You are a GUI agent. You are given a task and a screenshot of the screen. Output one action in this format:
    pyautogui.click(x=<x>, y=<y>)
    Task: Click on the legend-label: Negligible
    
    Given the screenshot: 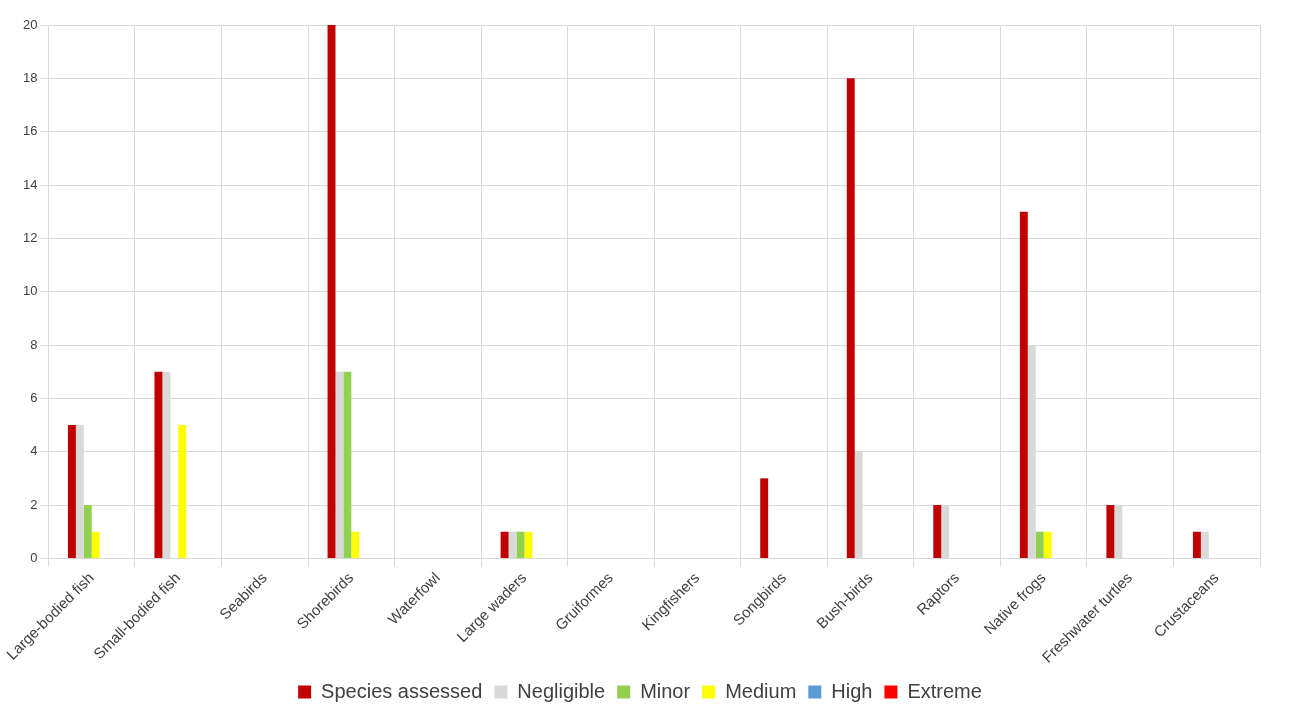 What is the action you would take?
    pyautogui.click(x=561, y=690)
    